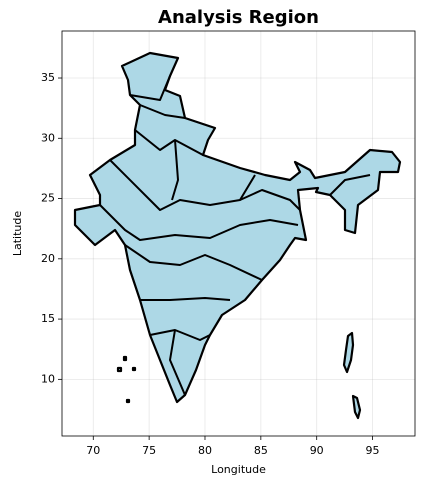 The width and height of the screenshot is (426, 490). What do you see at coordinates (48, 378) in the screenshot?
I see `y-tick-label: 10` at bounding box center [48, 378].